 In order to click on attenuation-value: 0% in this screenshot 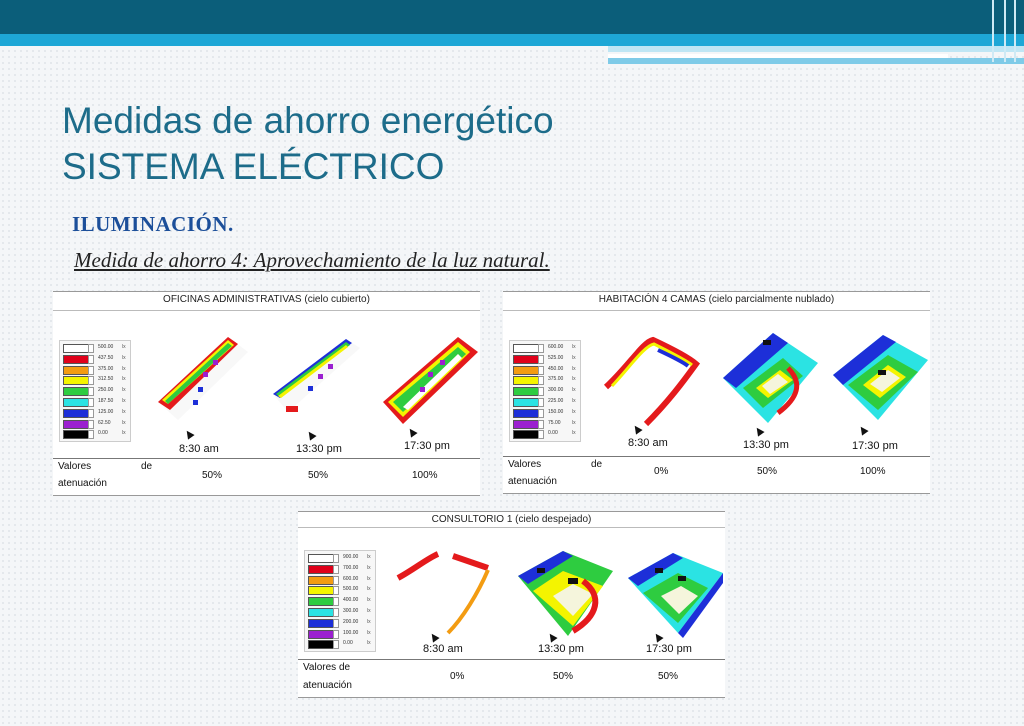, I will do `click(457, 676)`.